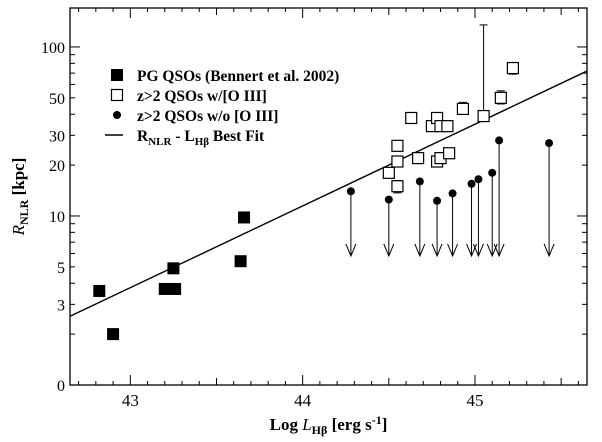 Image resolution: width=602 pixels, height=442 pixels. Describe the element at coordinates (207, 116) in the screenshot. I see `legend-label: z>2 QSOs w/o [O III]` at that location.